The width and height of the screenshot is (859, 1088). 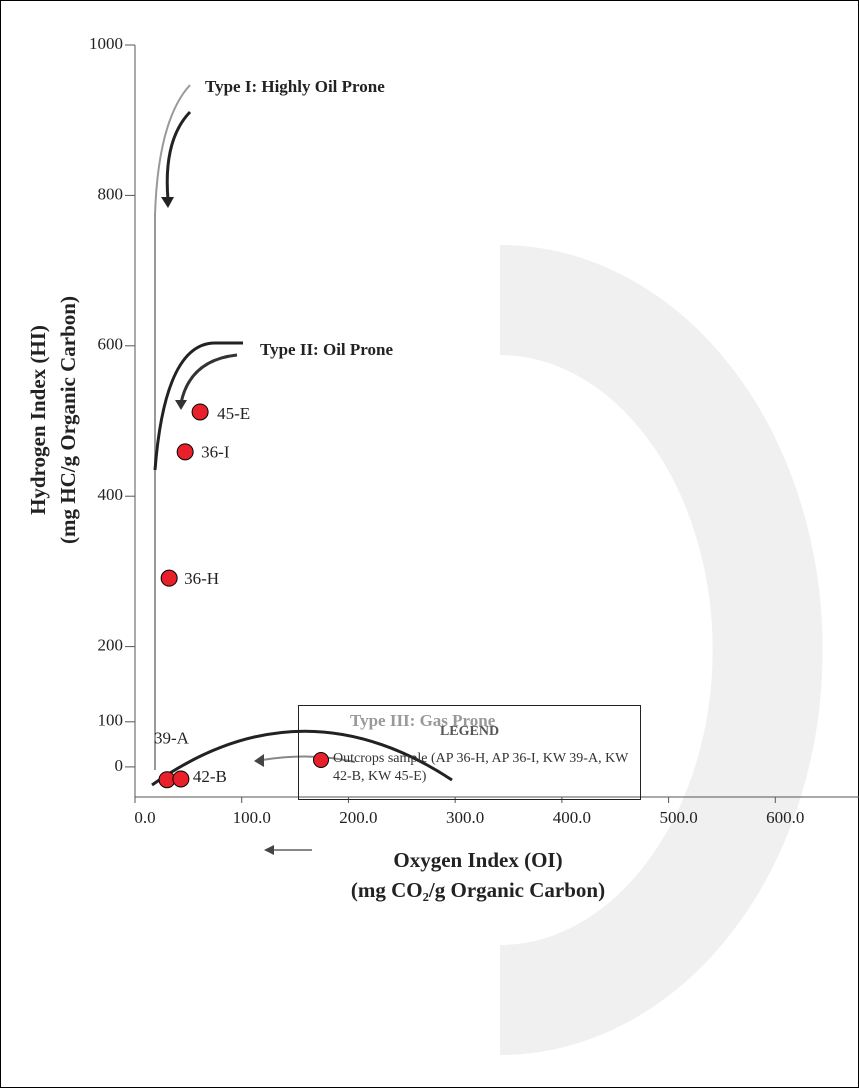 What do you see at coordinates (106, 43) in the screenshot?
I see `y-tick-label: 1000` at bounding box center [106, 43].